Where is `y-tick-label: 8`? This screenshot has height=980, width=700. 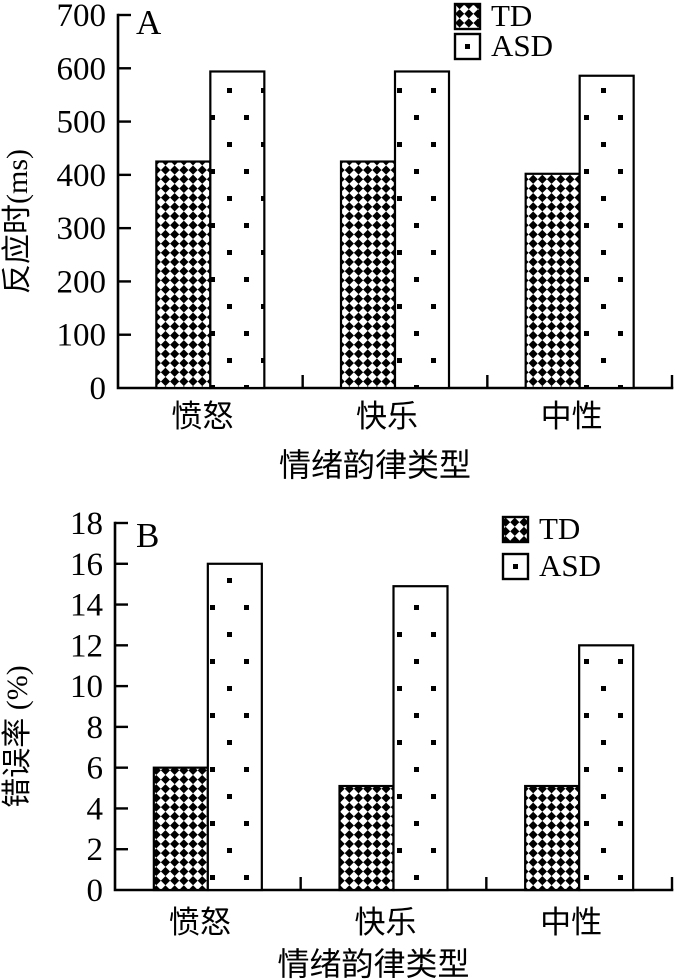 y-tick-label: 8 is located at coordinates (95, 728).